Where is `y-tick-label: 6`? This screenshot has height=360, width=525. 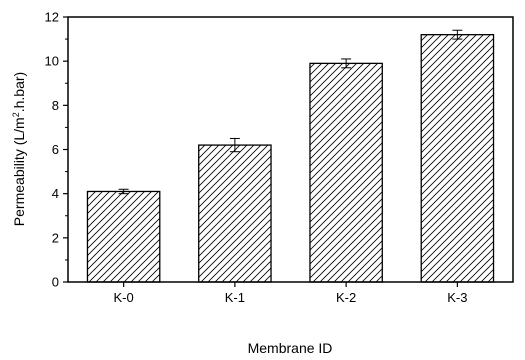
y-tick-label: 6 is located at coordinates (55, 149).